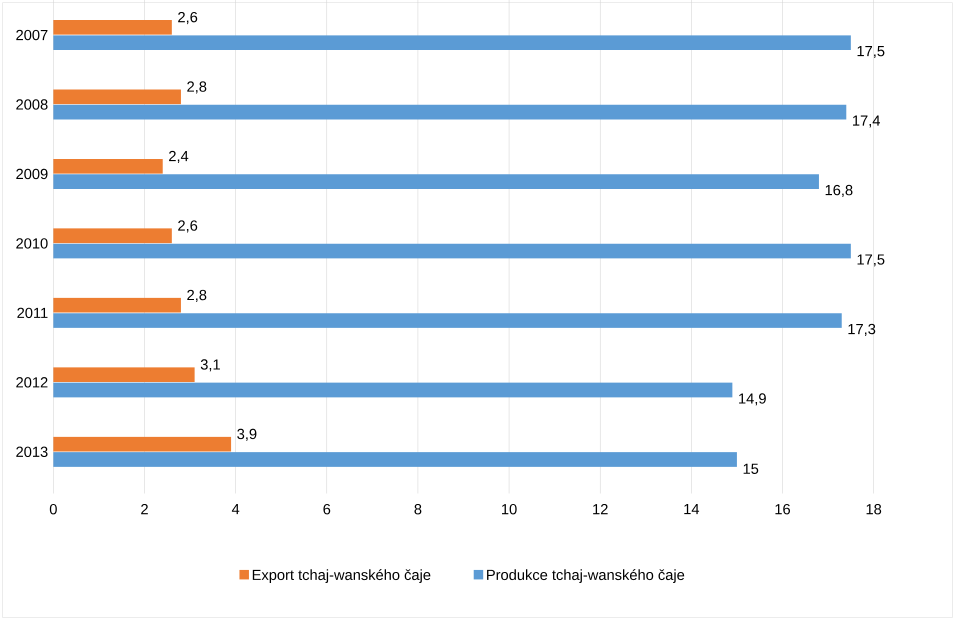 The width and height of the screenshot is (955, 620). What do you see at coordinates (246, 434) in the screenshot?
I see `data-label: 3,9` at bounding box center [246, 434].